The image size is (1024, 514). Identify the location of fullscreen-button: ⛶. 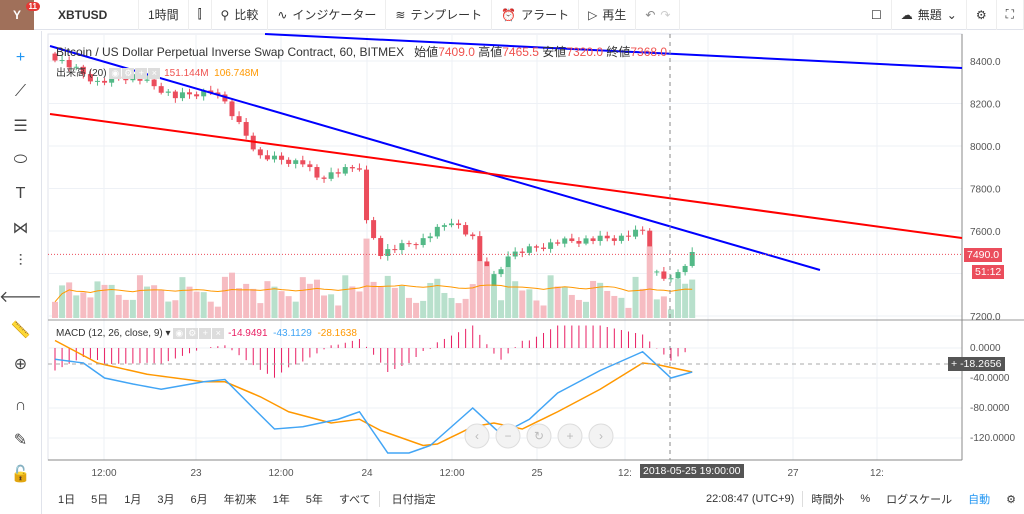
(1010, 15).